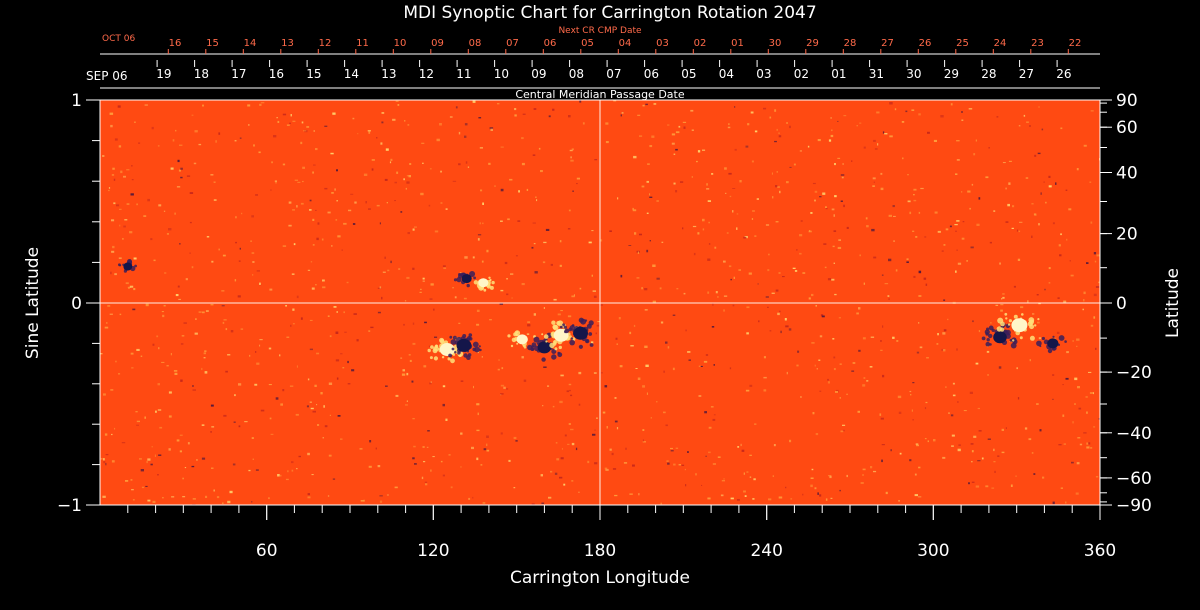 This screenshot has height=610, width=1200. Describe the element at coordinates (700, 43) in the screenshot. I see `next-cr-date-label: 02` at that location.